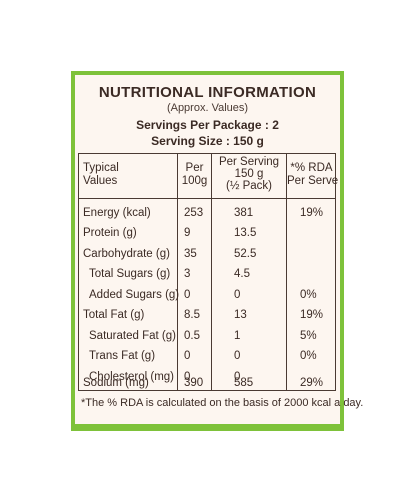  I want to click on nutrient-name: Protein (g), so click(110, 233).